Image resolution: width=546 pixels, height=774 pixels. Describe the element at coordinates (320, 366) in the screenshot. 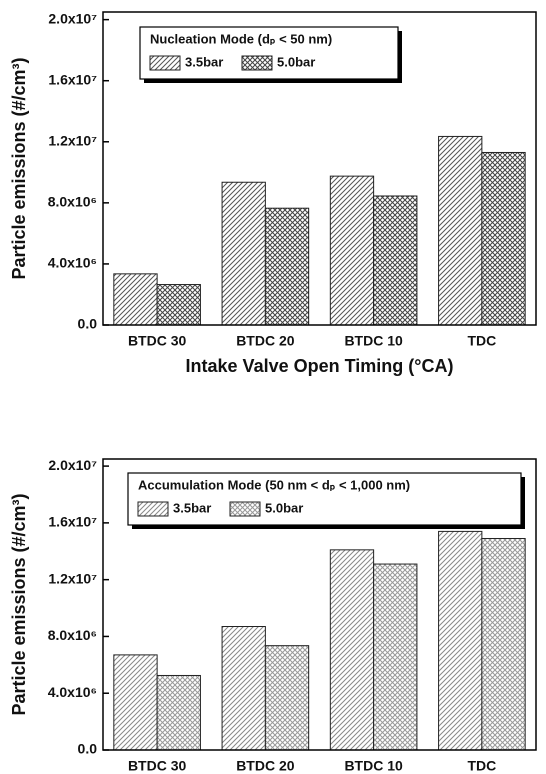

I see `x-axis-label: Intake Valve Open Timing (°CA)` at that location.